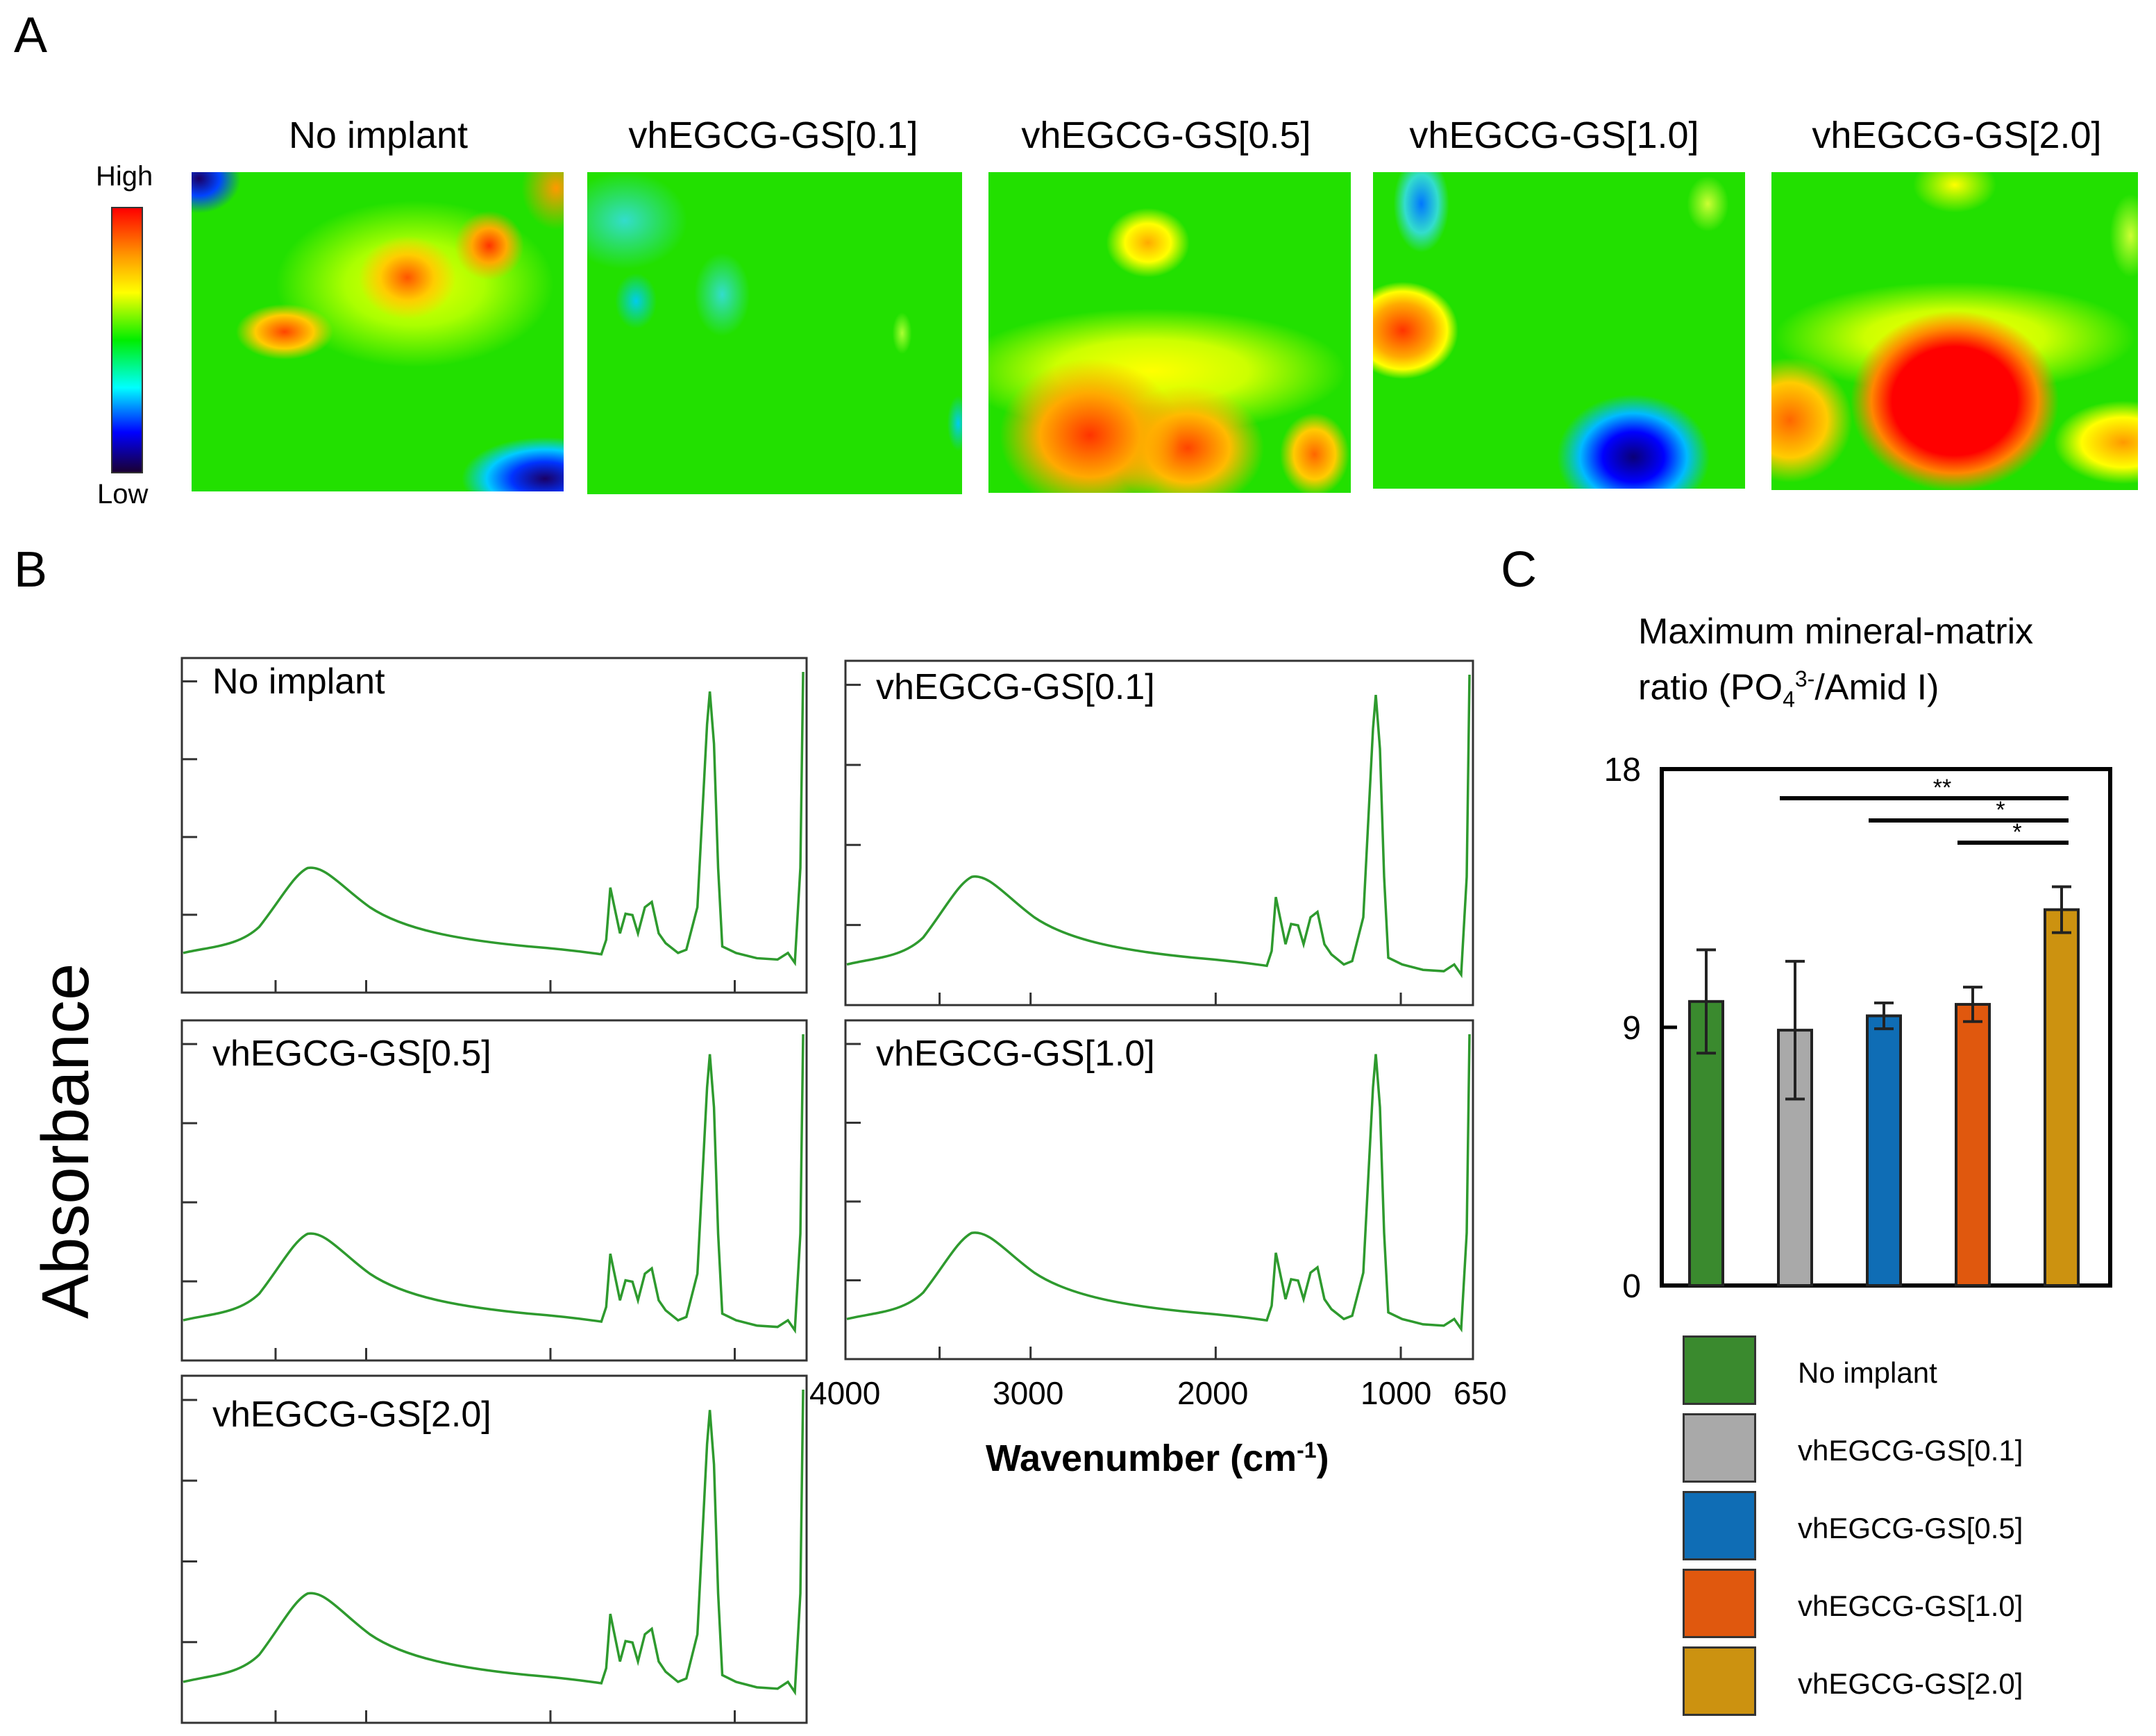  Describe the element at coordinates (1911, 1606) in the screenshot. I see `legend-label-1-0: vhEGCG-GS[1.0]` at that location.